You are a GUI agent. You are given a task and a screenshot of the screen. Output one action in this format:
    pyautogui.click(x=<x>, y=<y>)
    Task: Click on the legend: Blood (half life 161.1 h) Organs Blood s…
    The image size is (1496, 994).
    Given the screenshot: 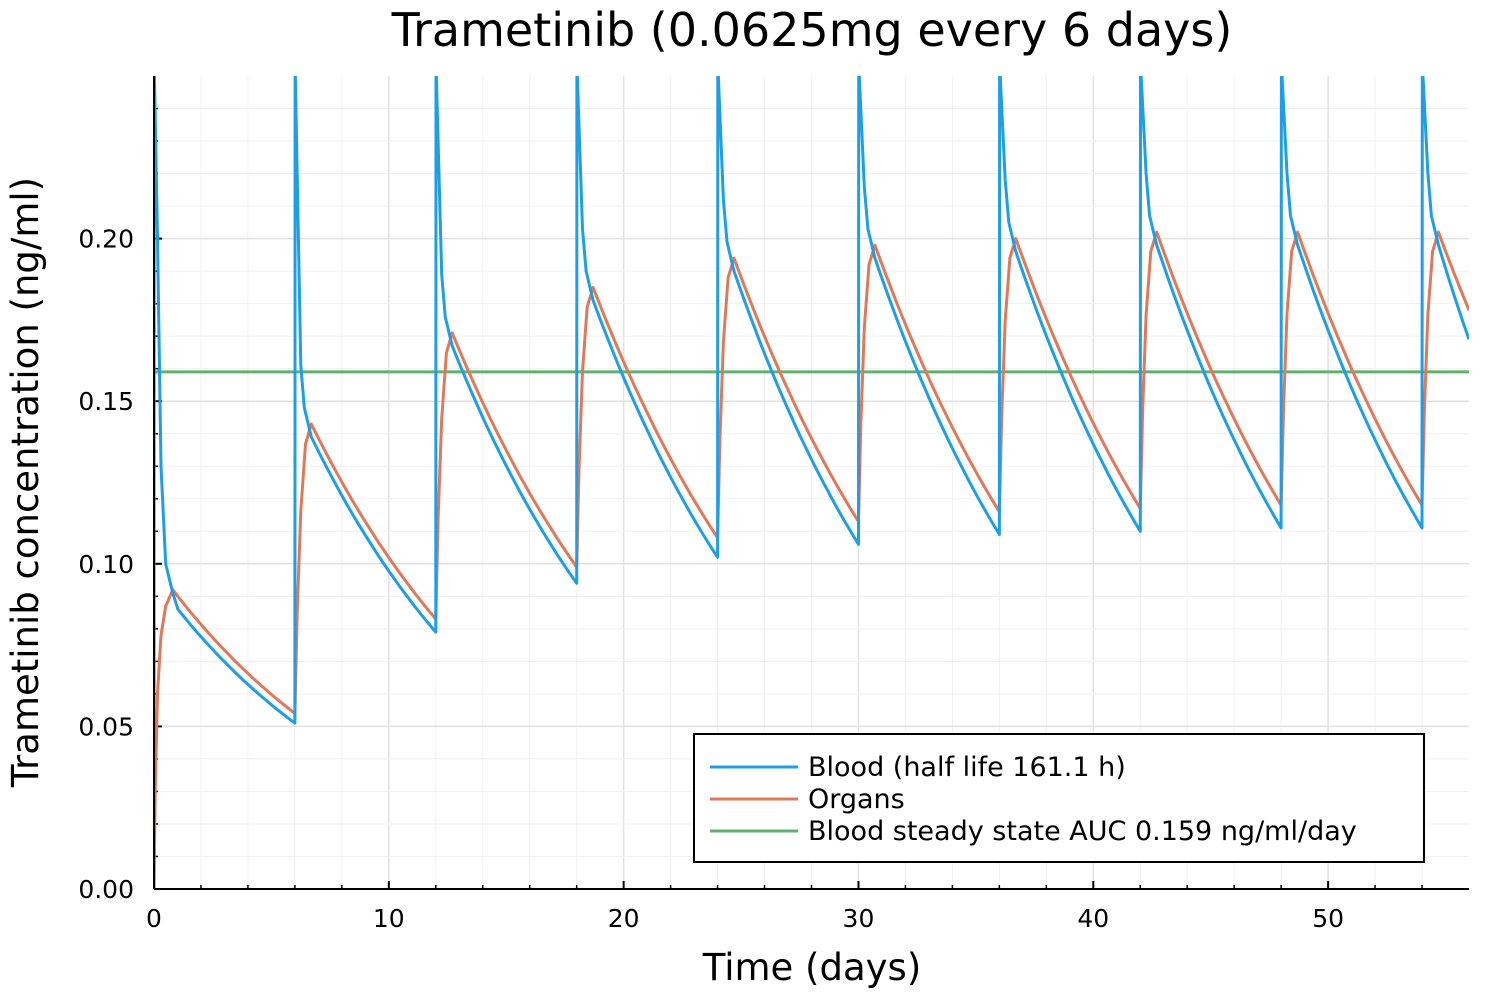 What is the action you would take?
    pyautogui.click(x=1059, y=798)
    